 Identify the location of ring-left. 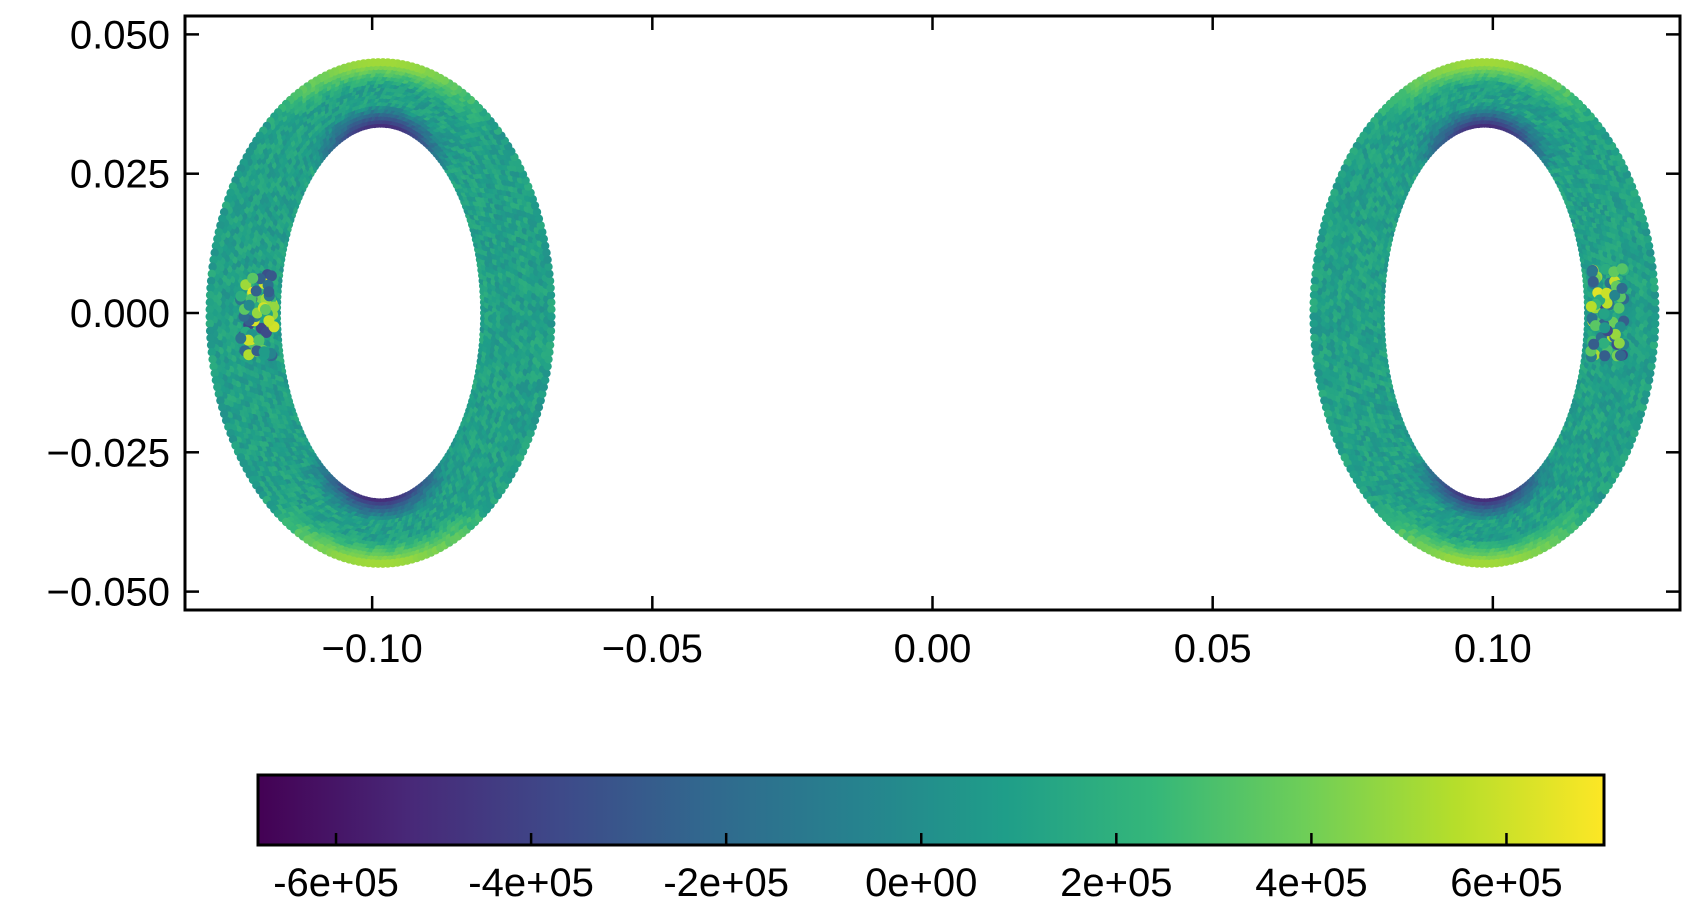
(380, 313).